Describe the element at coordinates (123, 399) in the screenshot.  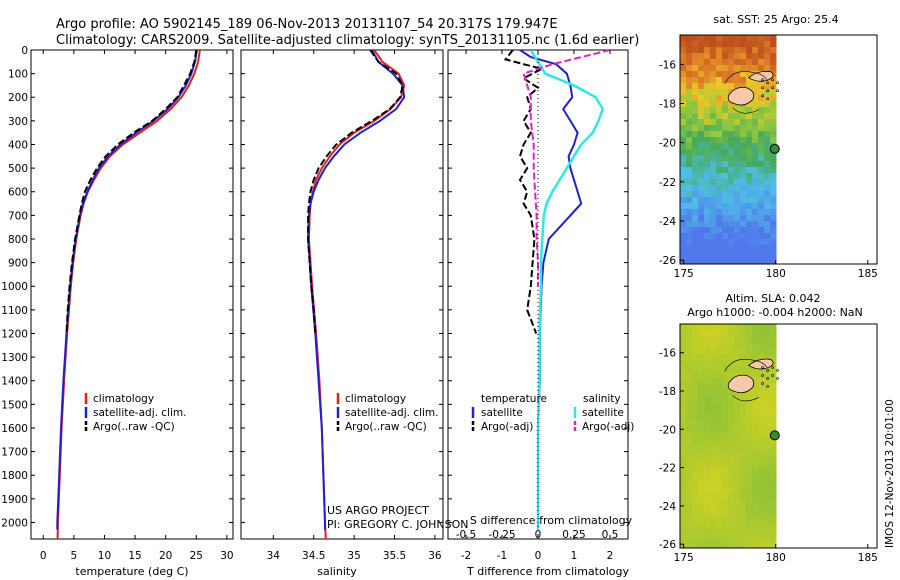
I see `legend-climatology-label: climatology` at that location.